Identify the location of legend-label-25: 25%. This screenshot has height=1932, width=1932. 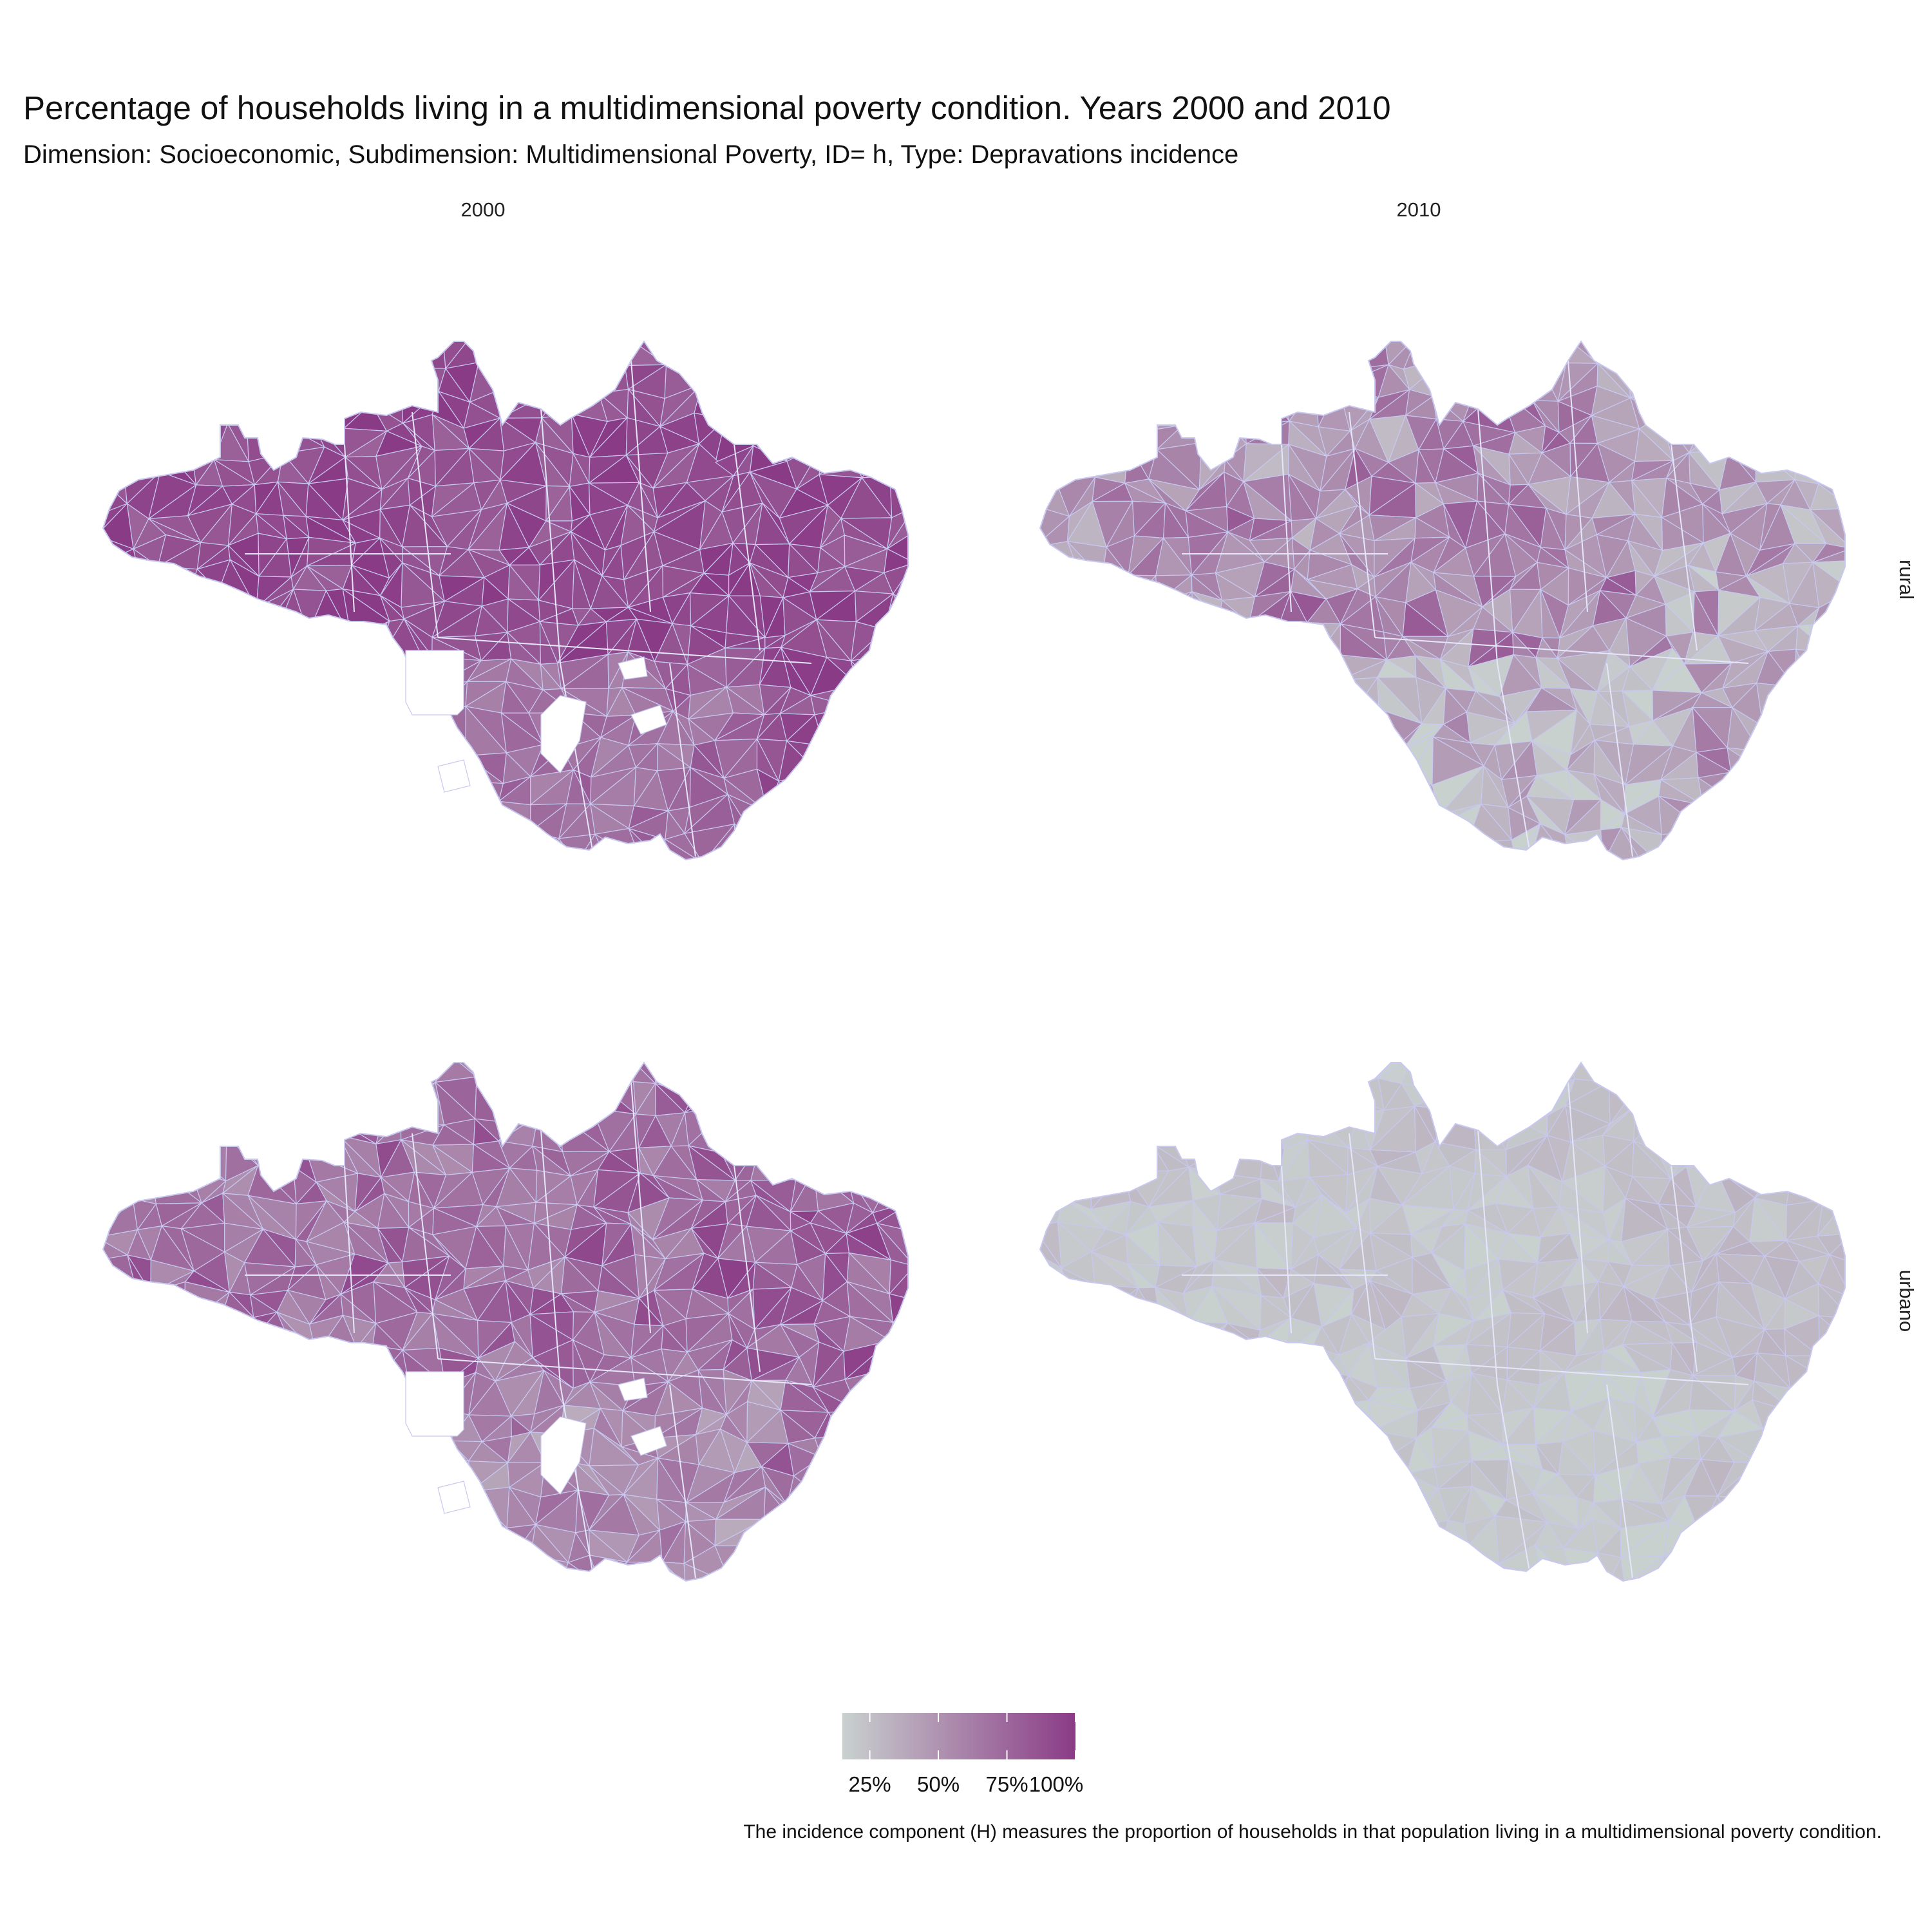
(870, 1784).